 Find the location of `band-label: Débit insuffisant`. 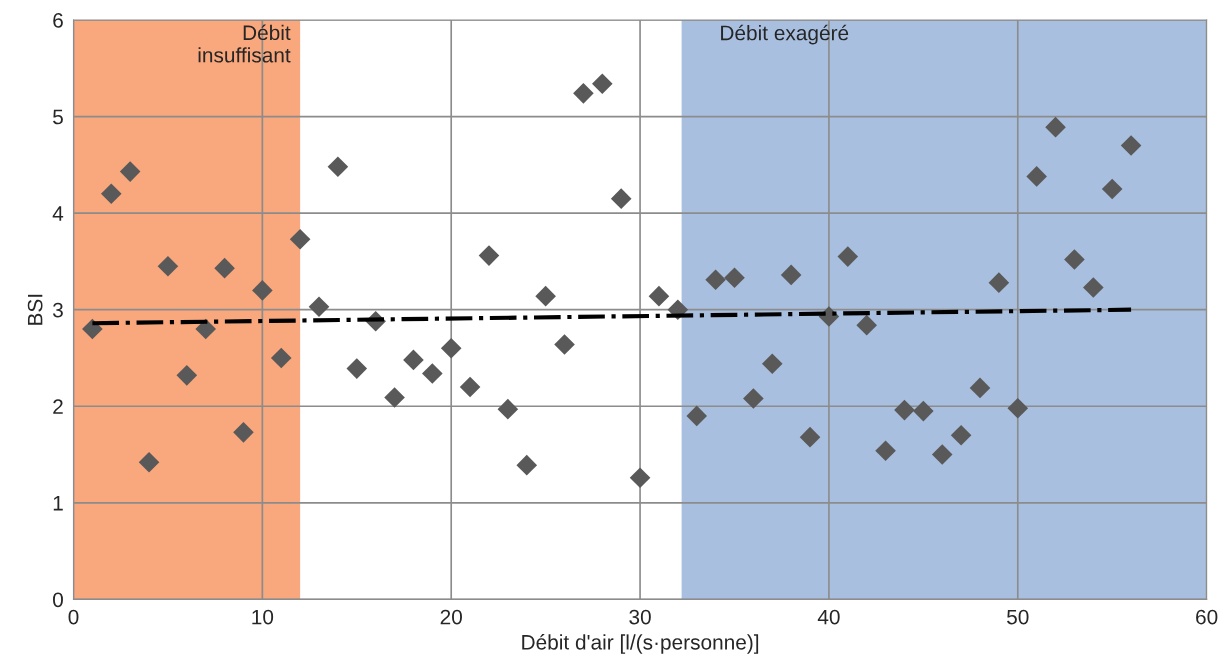

band-label: Débit insuffisant is located at coordinates (244, 43).